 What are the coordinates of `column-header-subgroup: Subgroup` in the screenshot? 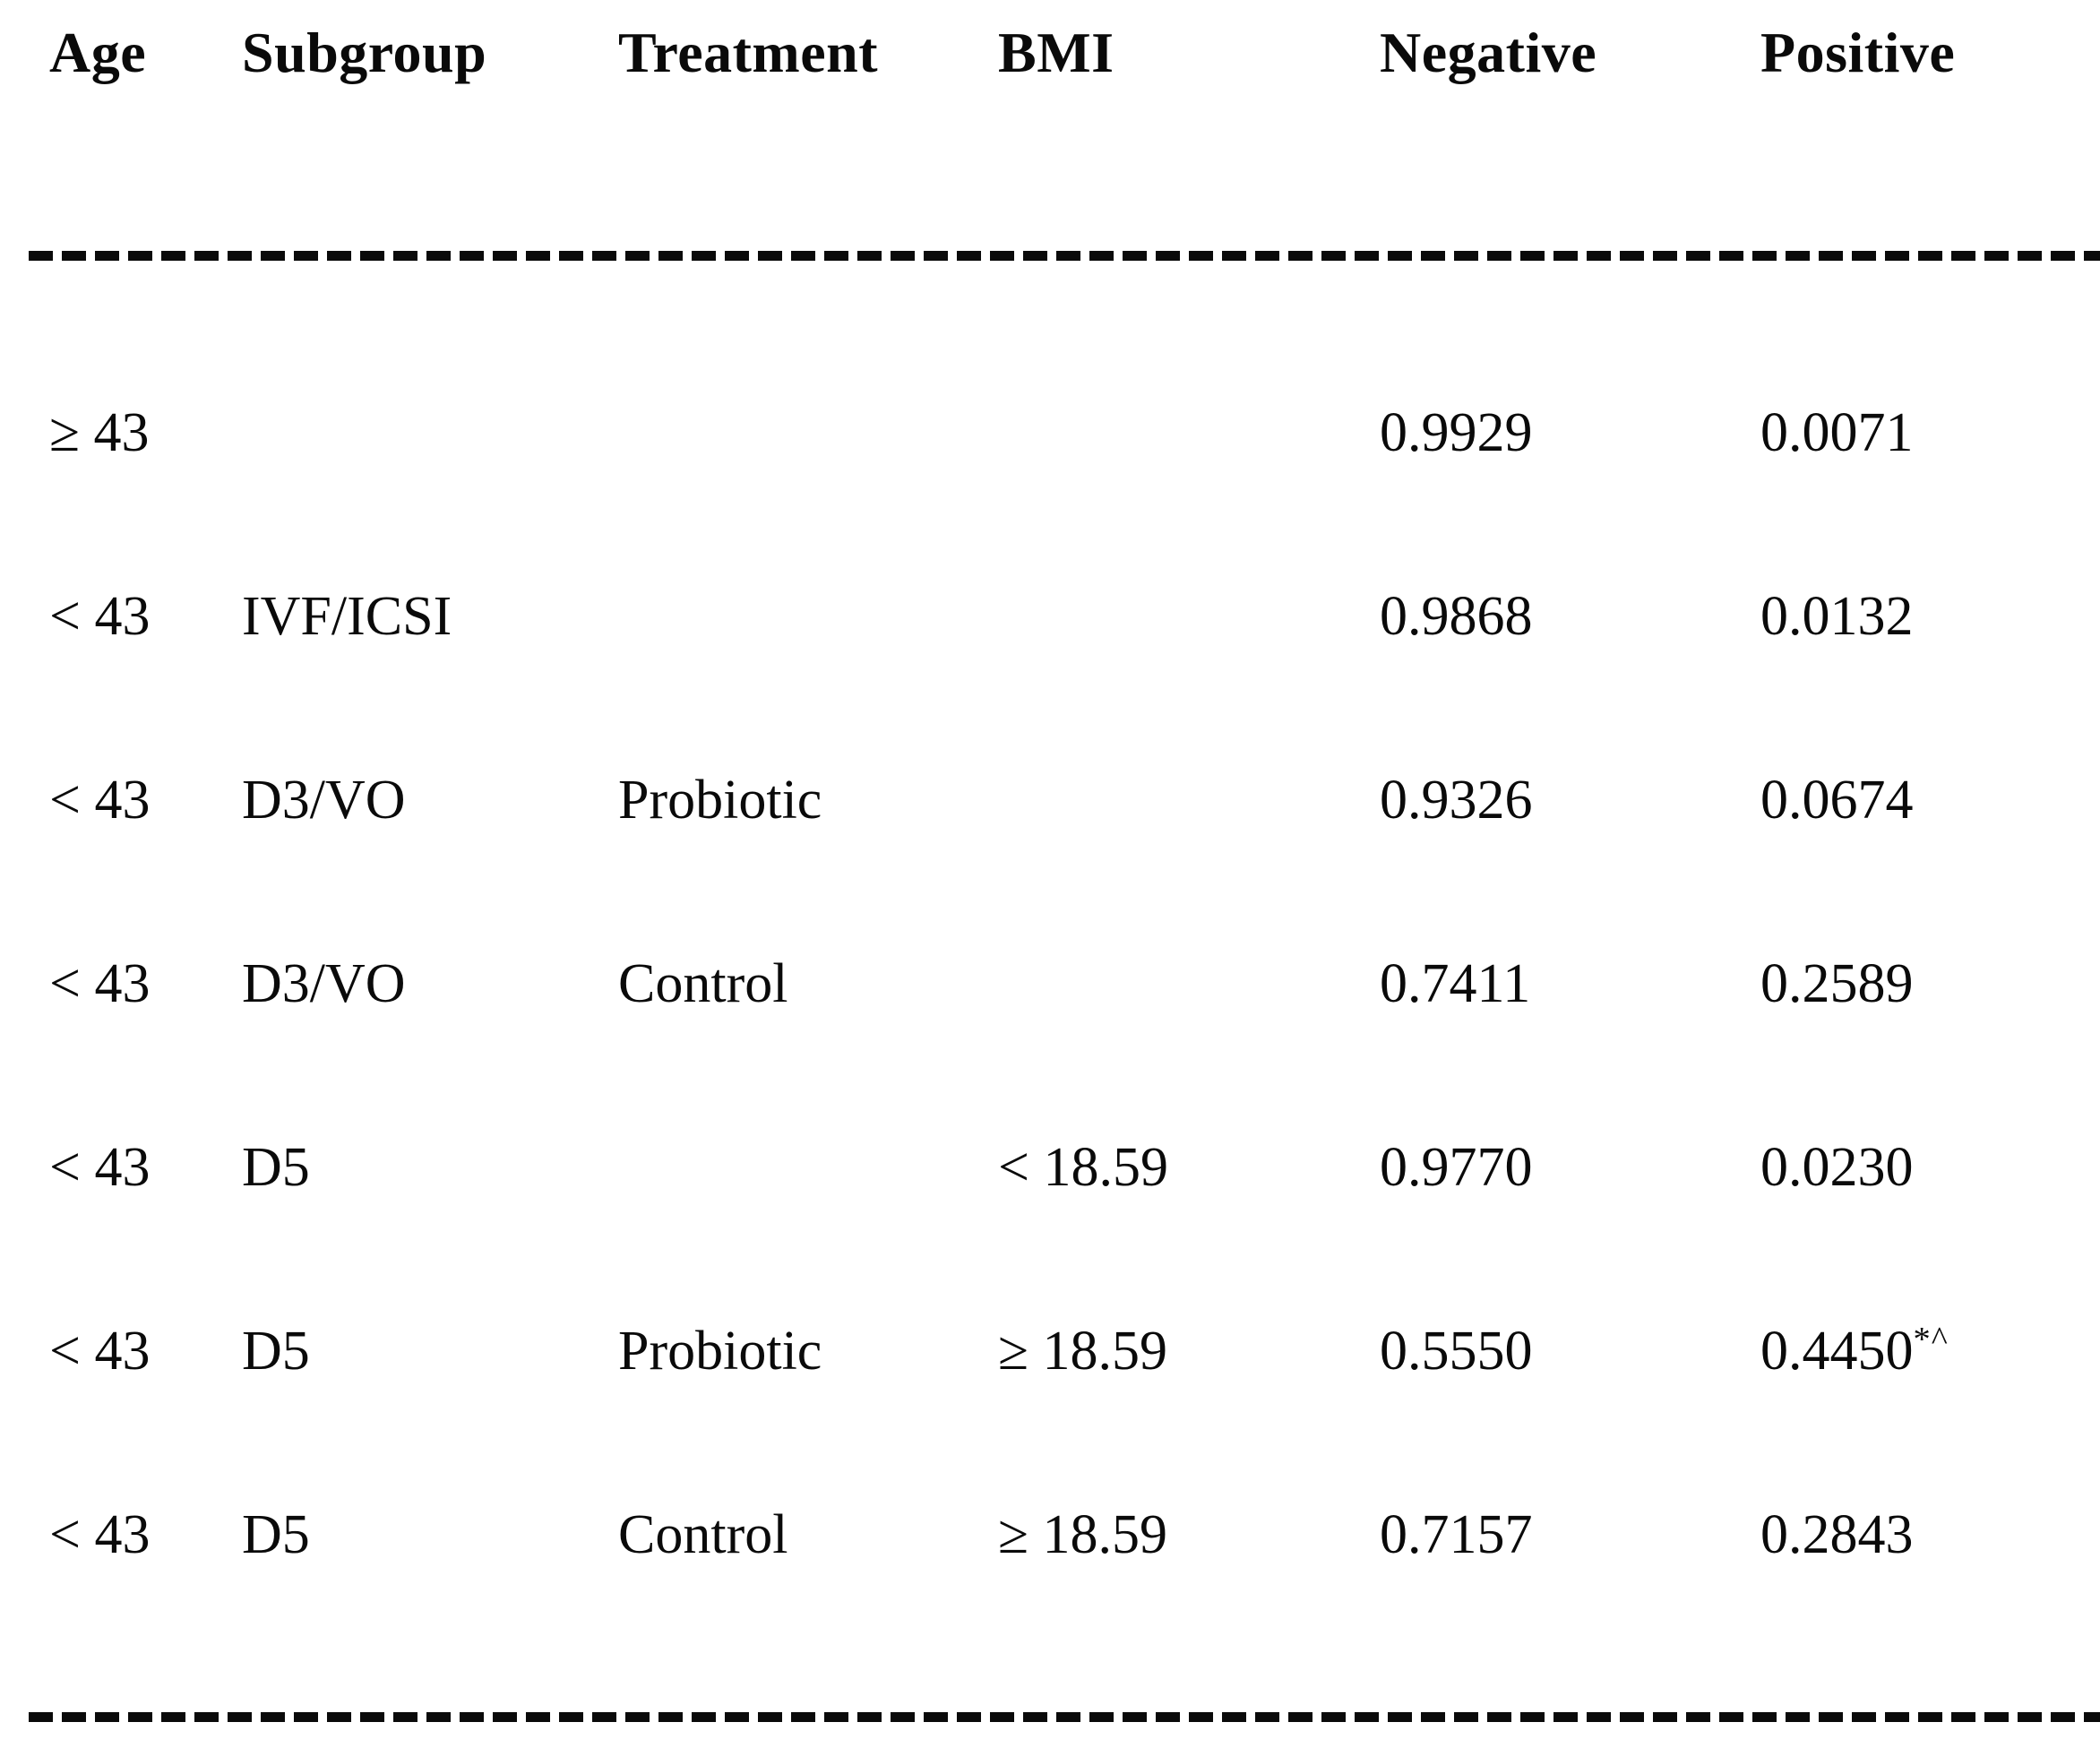 It's located at (364, 52).